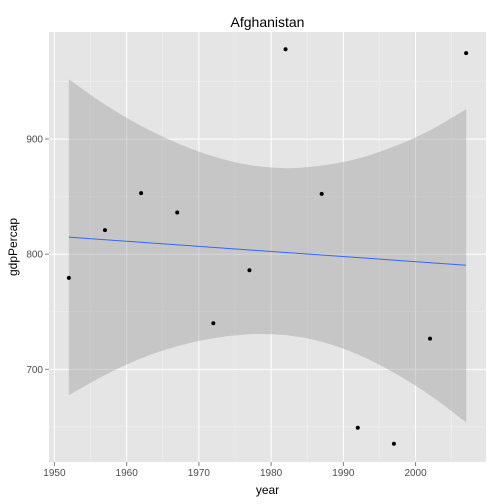 Image resolution: width=504 pixels, height=504 pixels. What do you see at coordinates (235, 470) in the screenshot?
I see `x-axis: 1950 1960 1970 1980 1990 2000` at bounding box center [235, 470].